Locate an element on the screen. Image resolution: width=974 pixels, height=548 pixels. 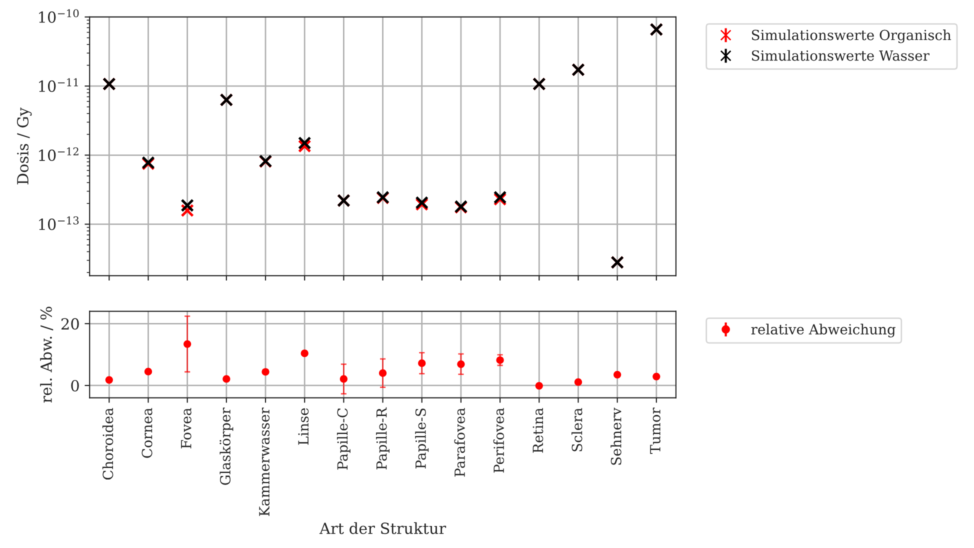
x-tick-label: Perifovea is located at coordinates (498, 440).